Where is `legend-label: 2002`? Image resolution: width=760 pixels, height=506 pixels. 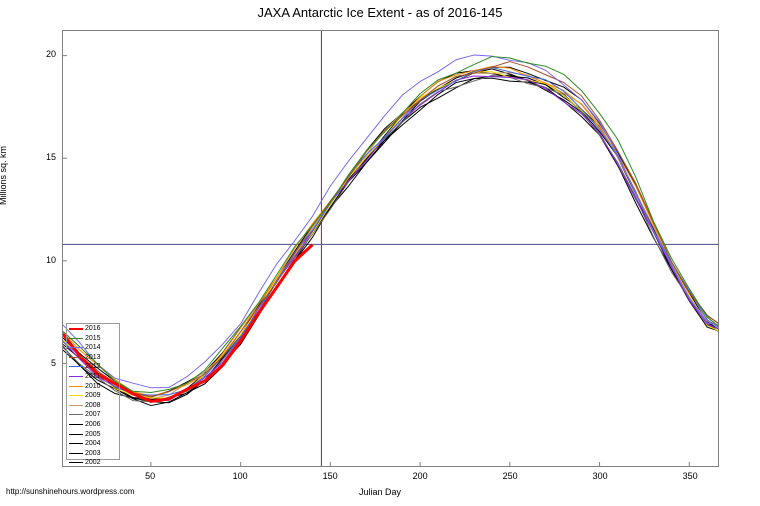
legend-label: 2002 is located at coordinates (93, 463).